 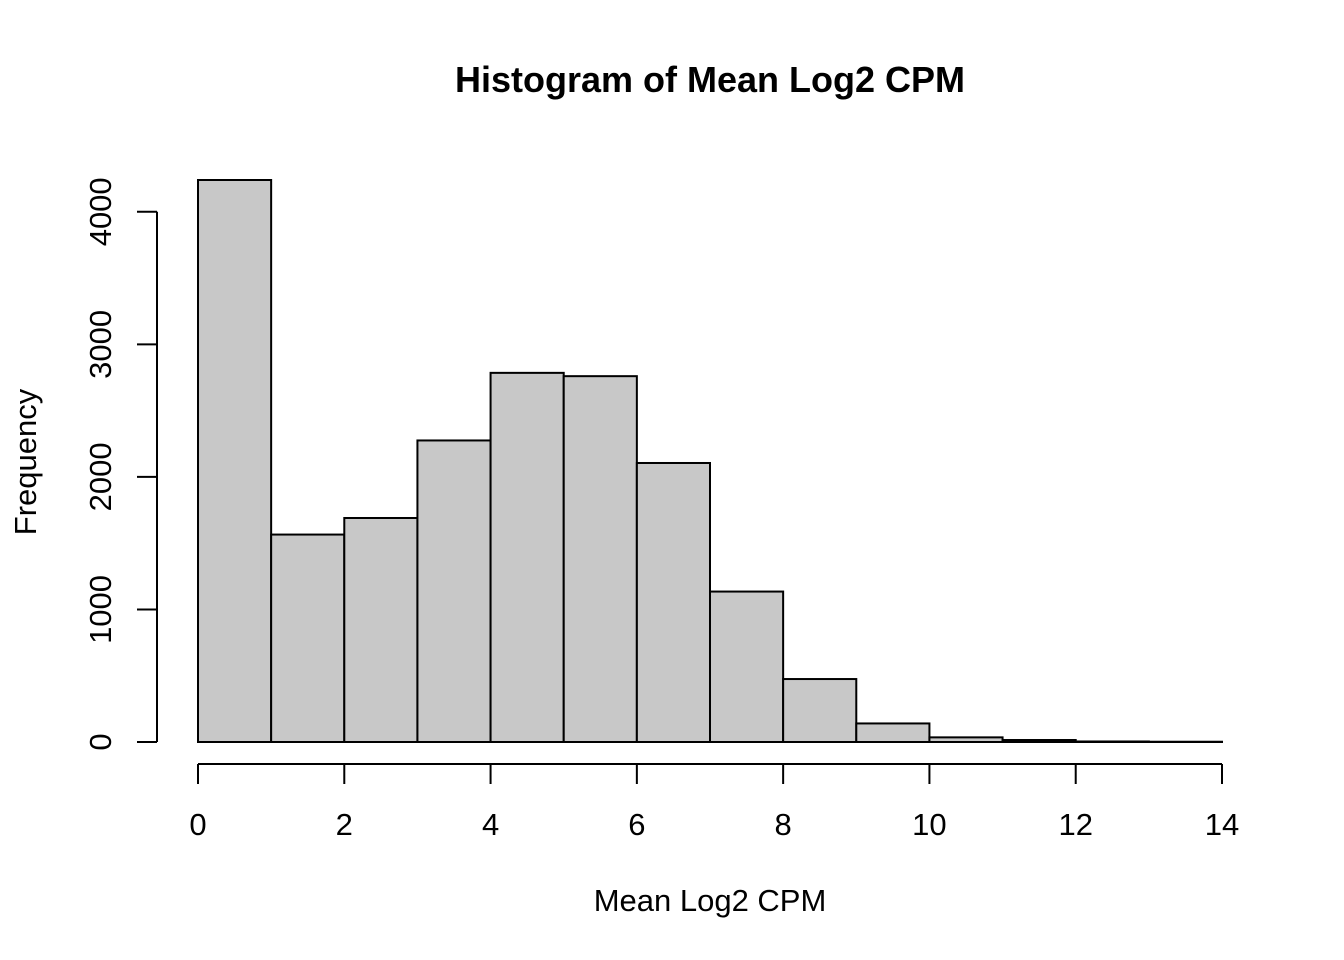 What do you see at coordinates (100, 211) in the screenshot?
I see `y-tick-label: 4000` at bounding box center [100, 211].